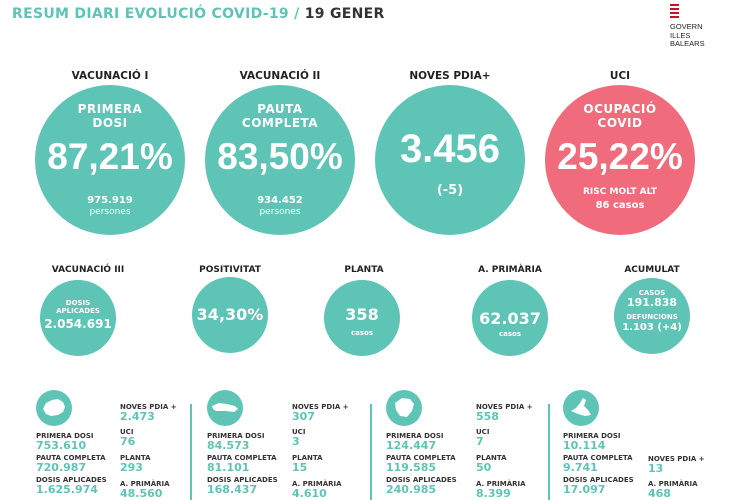 The image size is (730, 500). I want to click on circle-pauta-completa: PAUTA COMPLETA 83,50% 934.452 persones, so click(280, 160).